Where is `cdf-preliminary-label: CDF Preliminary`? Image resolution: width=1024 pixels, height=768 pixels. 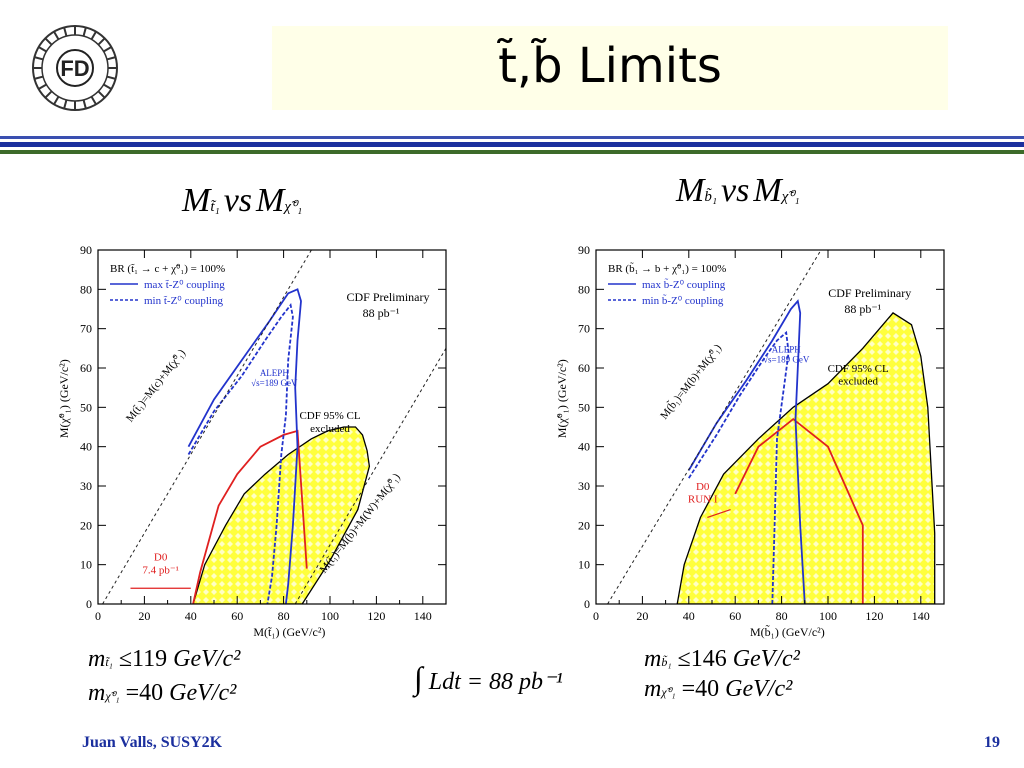
cdf-preliminary-label: CDF Preliminary is located at coordinates (869, 293).